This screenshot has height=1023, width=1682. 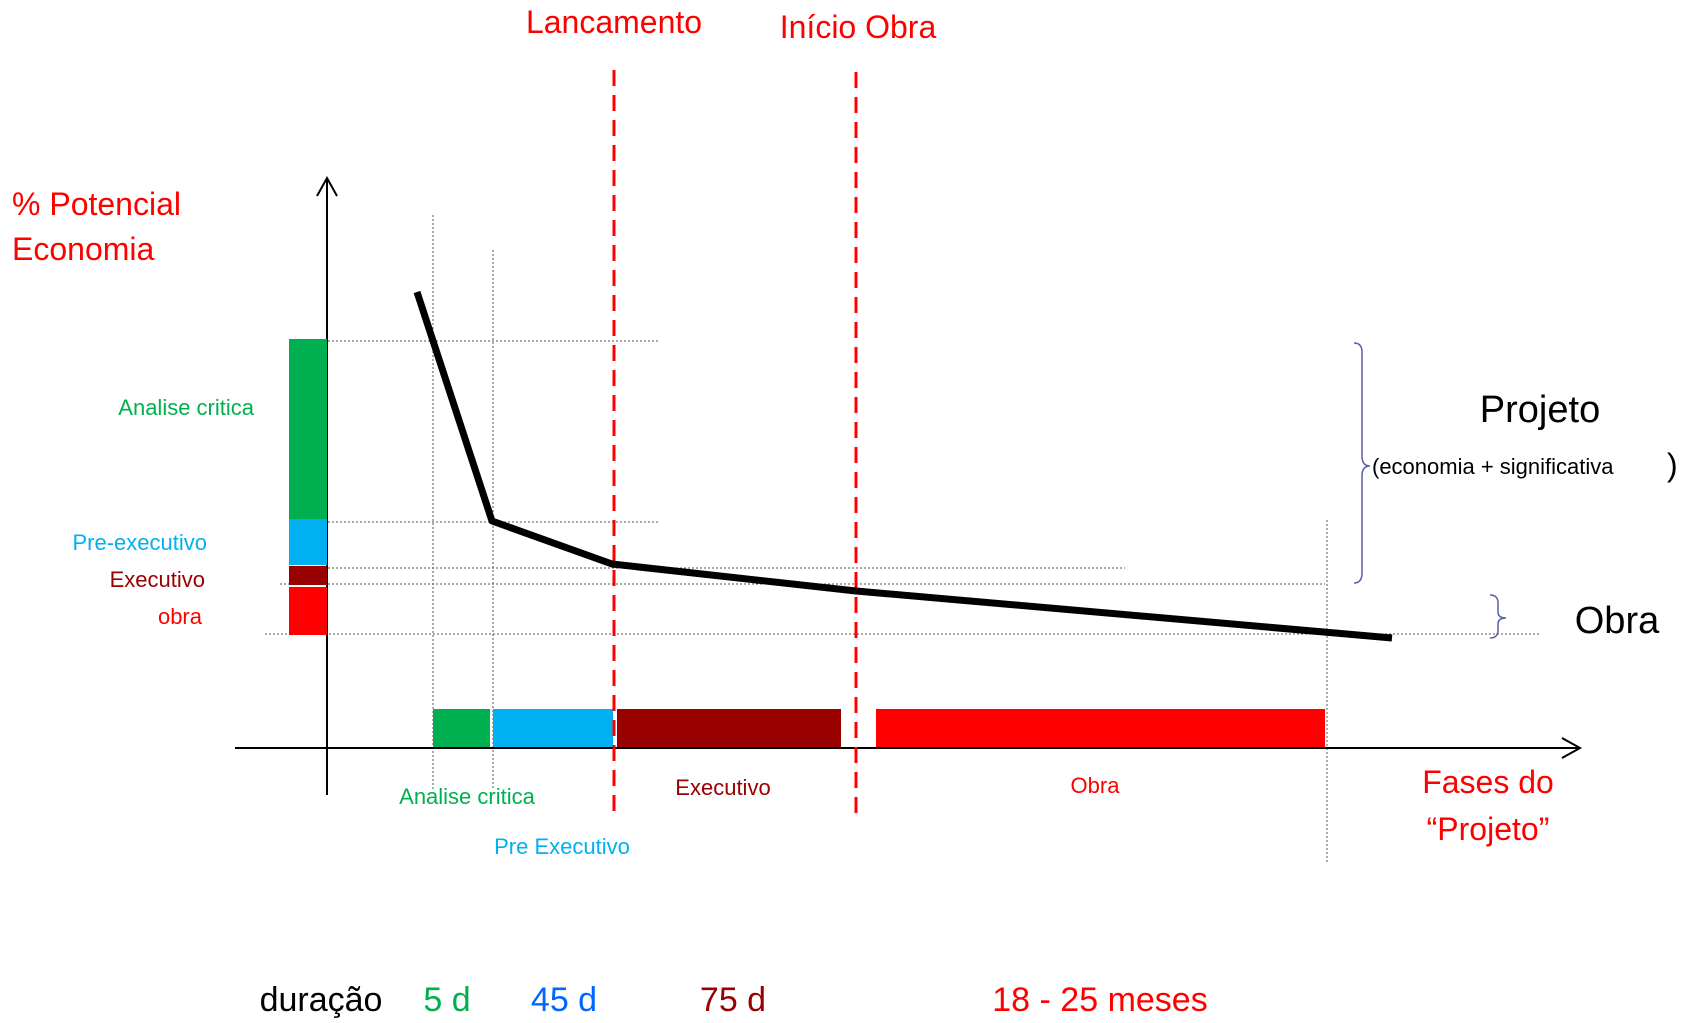 I want to click on phase-label-pre: Pre Executivo, so click(x=562, y=846).